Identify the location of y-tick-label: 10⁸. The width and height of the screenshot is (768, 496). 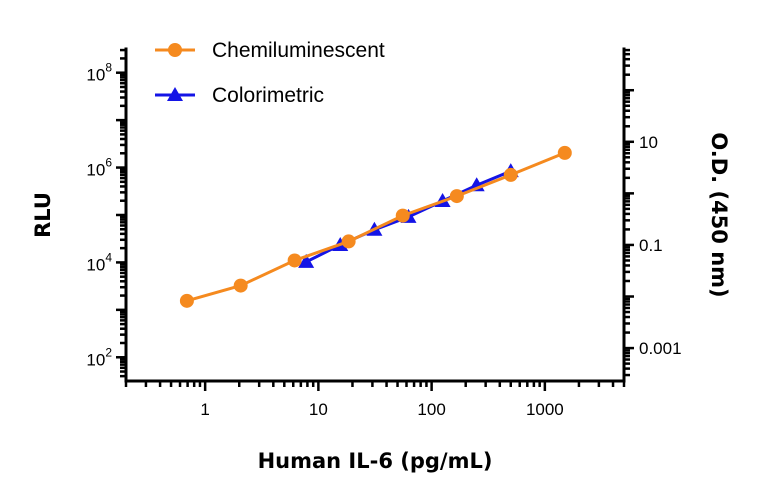
(99, 73).